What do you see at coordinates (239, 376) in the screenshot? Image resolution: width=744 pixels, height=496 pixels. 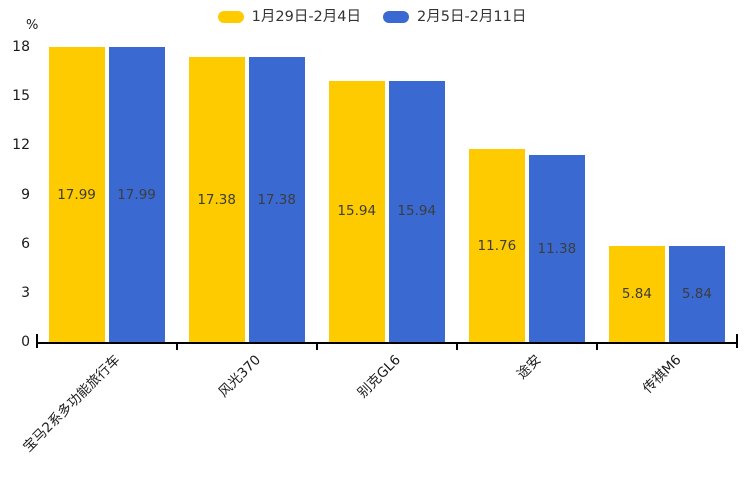 I see `x-category-label: 风光370` at bounding box center [239, 376].